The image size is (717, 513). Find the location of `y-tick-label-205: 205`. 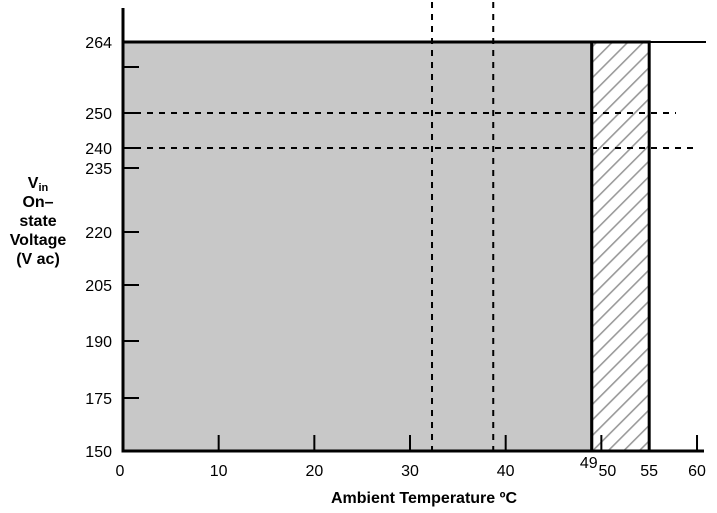

y-tick-label-205: 205 is located at coordinates (98, 286).